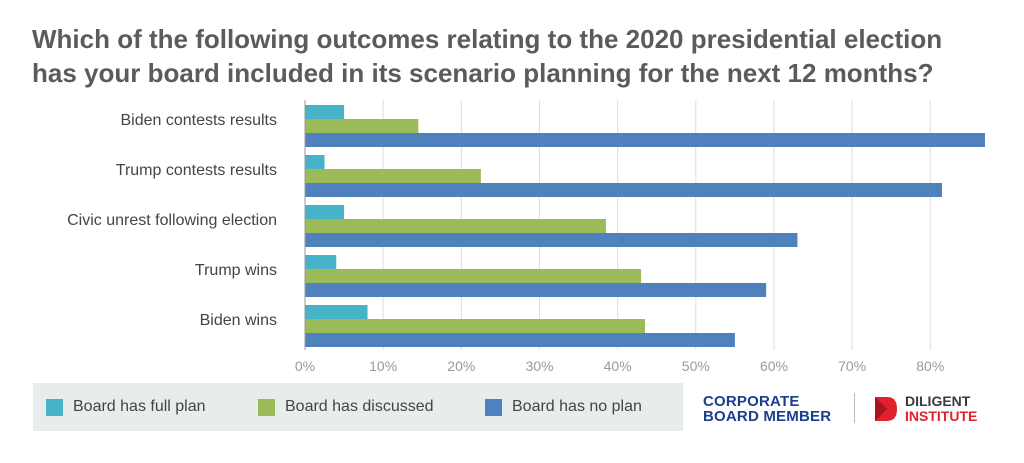 The image size is (1024, 463). Describe the element at coordinates (266, 407) in the screenshot. I see `legend-swatch-discussed` at that location.